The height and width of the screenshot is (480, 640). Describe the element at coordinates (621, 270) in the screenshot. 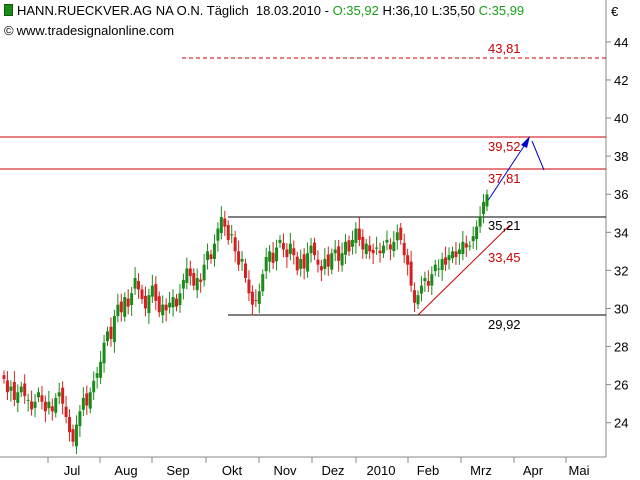

I see `y-tick-label: 32` at that location.